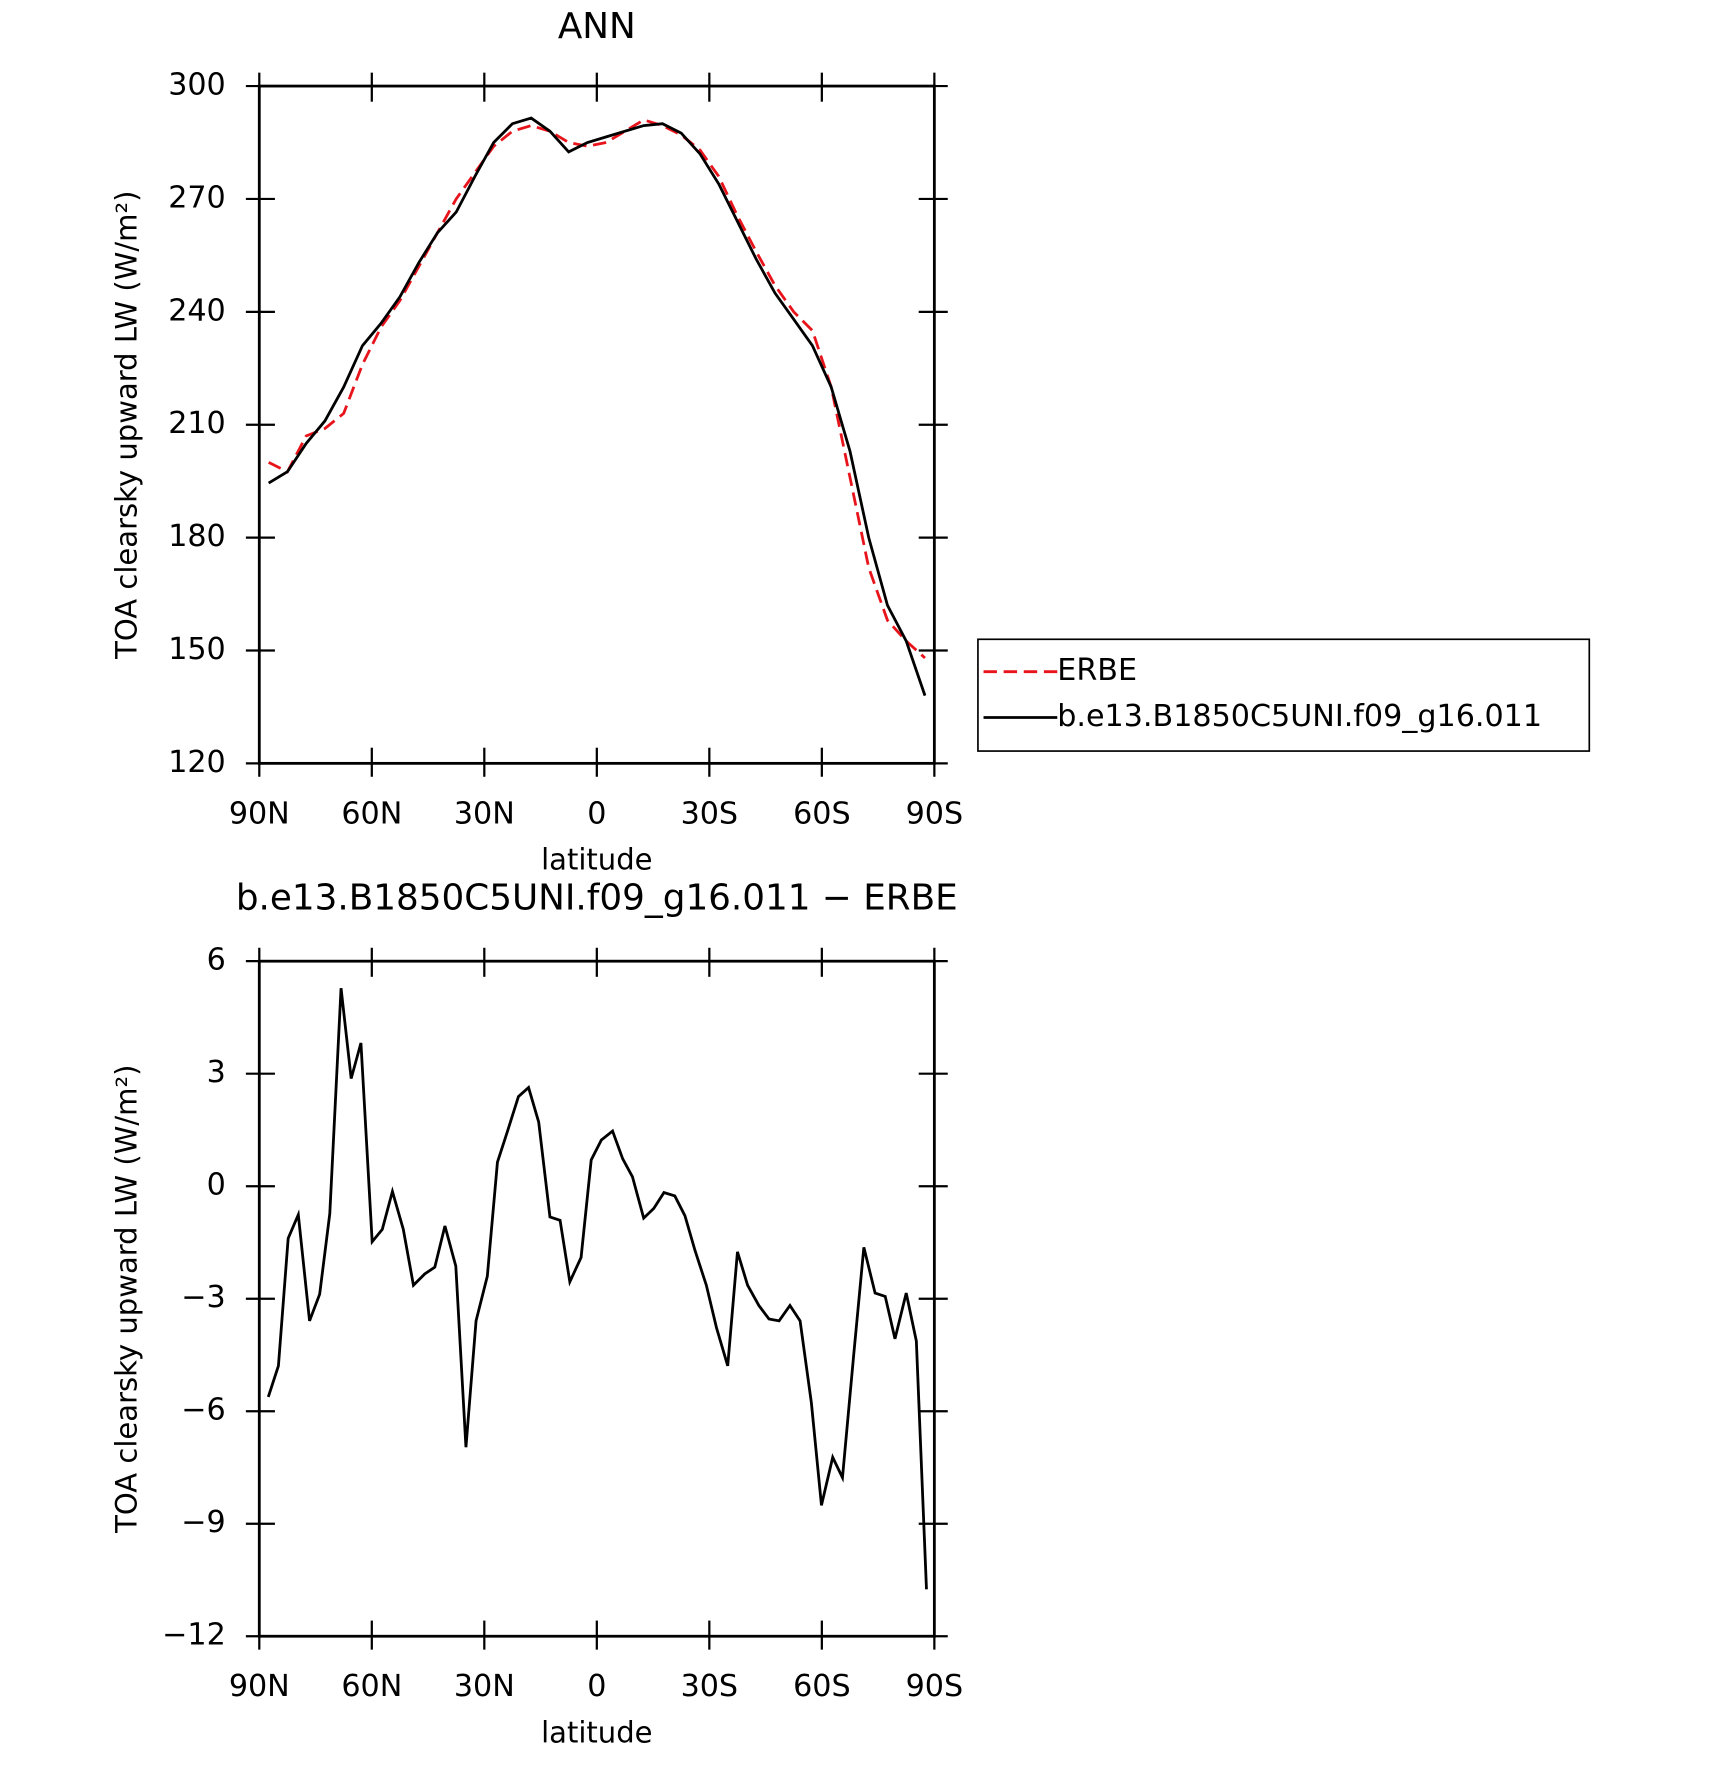 Image resolution: width=1710 pixels, height=1767 pixels. Describe the element at coordinates (216, 960) in the screenshot. I see `y-tick-label: 6` at that location.